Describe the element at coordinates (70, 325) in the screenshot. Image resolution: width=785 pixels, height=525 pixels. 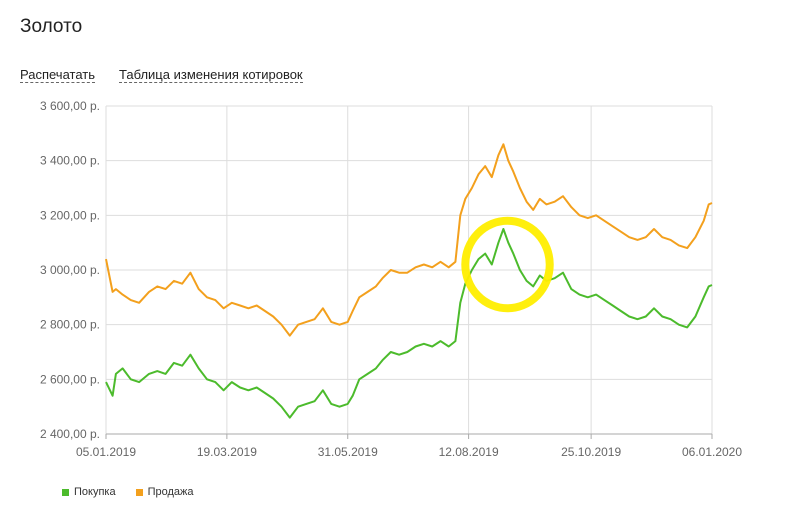
I see `y-tick-label-2: 2 800,00 р.` at that location.